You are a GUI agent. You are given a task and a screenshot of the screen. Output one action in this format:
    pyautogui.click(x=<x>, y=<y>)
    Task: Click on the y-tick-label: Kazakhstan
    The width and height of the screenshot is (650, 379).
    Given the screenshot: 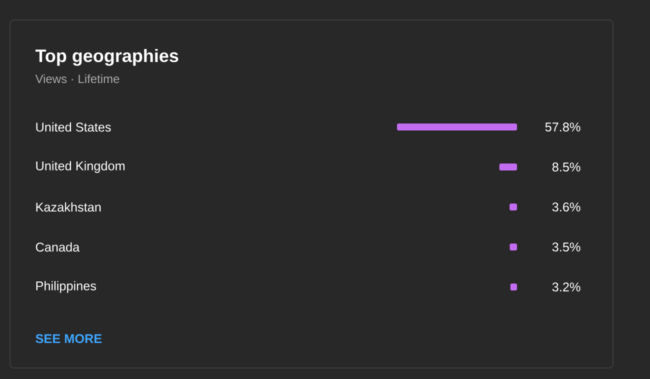 What is the action you would take?
    pyautogui.click(x=68, y=207)
    